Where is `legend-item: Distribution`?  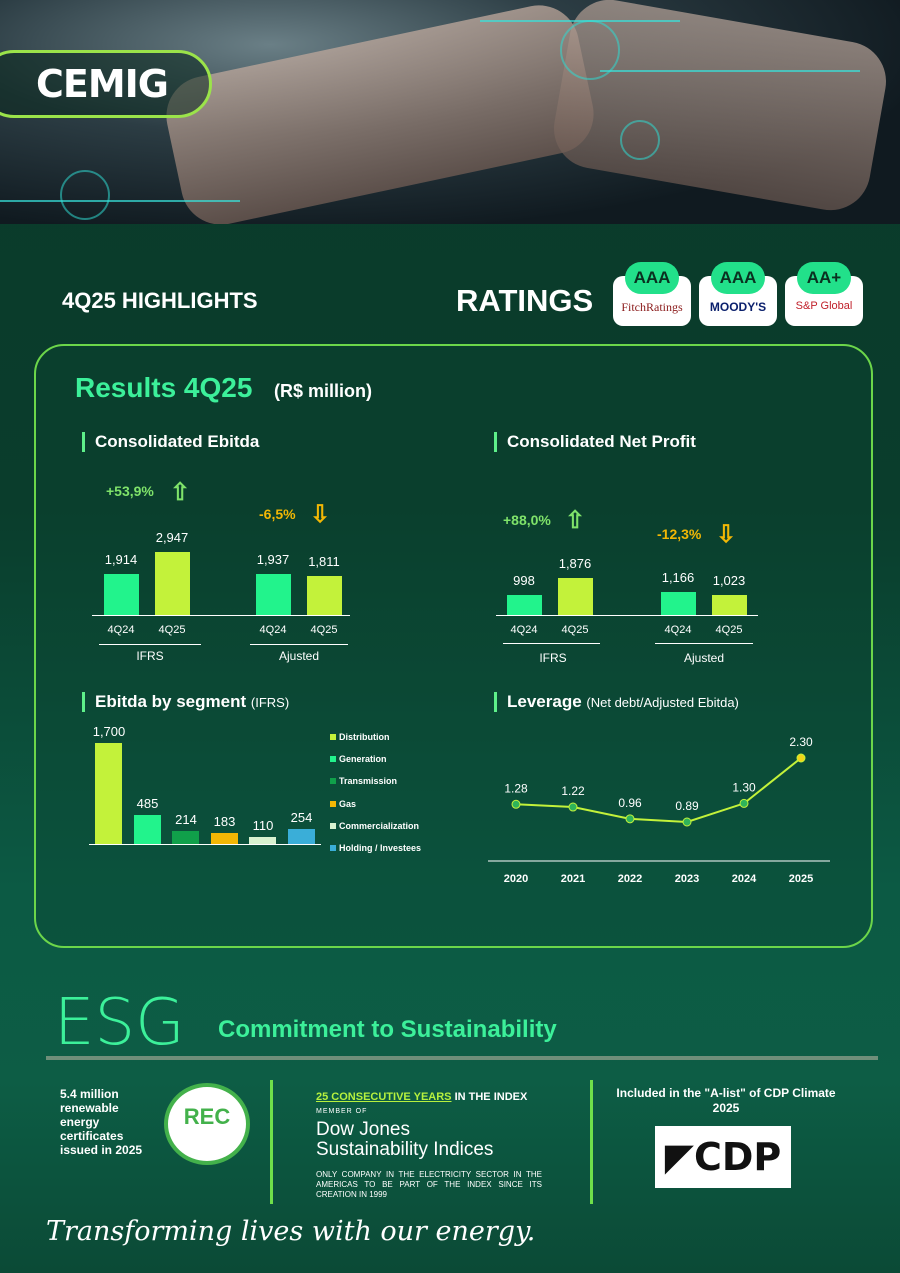
legend-item: Distribution is located at coordinates (360, 737).